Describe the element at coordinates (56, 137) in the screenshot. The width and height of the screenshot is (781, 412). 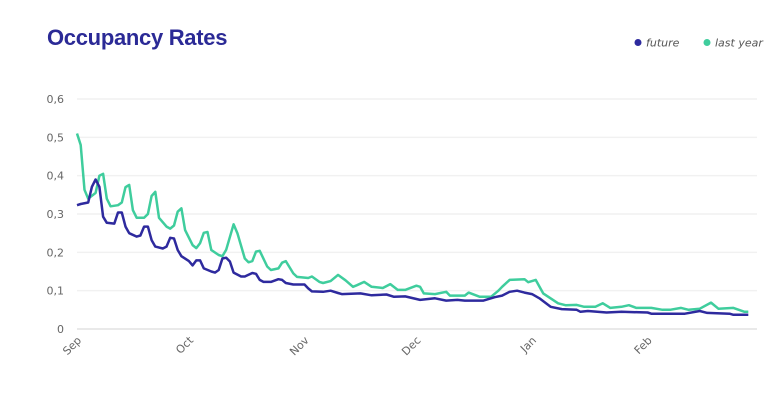
I see `y-tick-label: 0,5` at that location.